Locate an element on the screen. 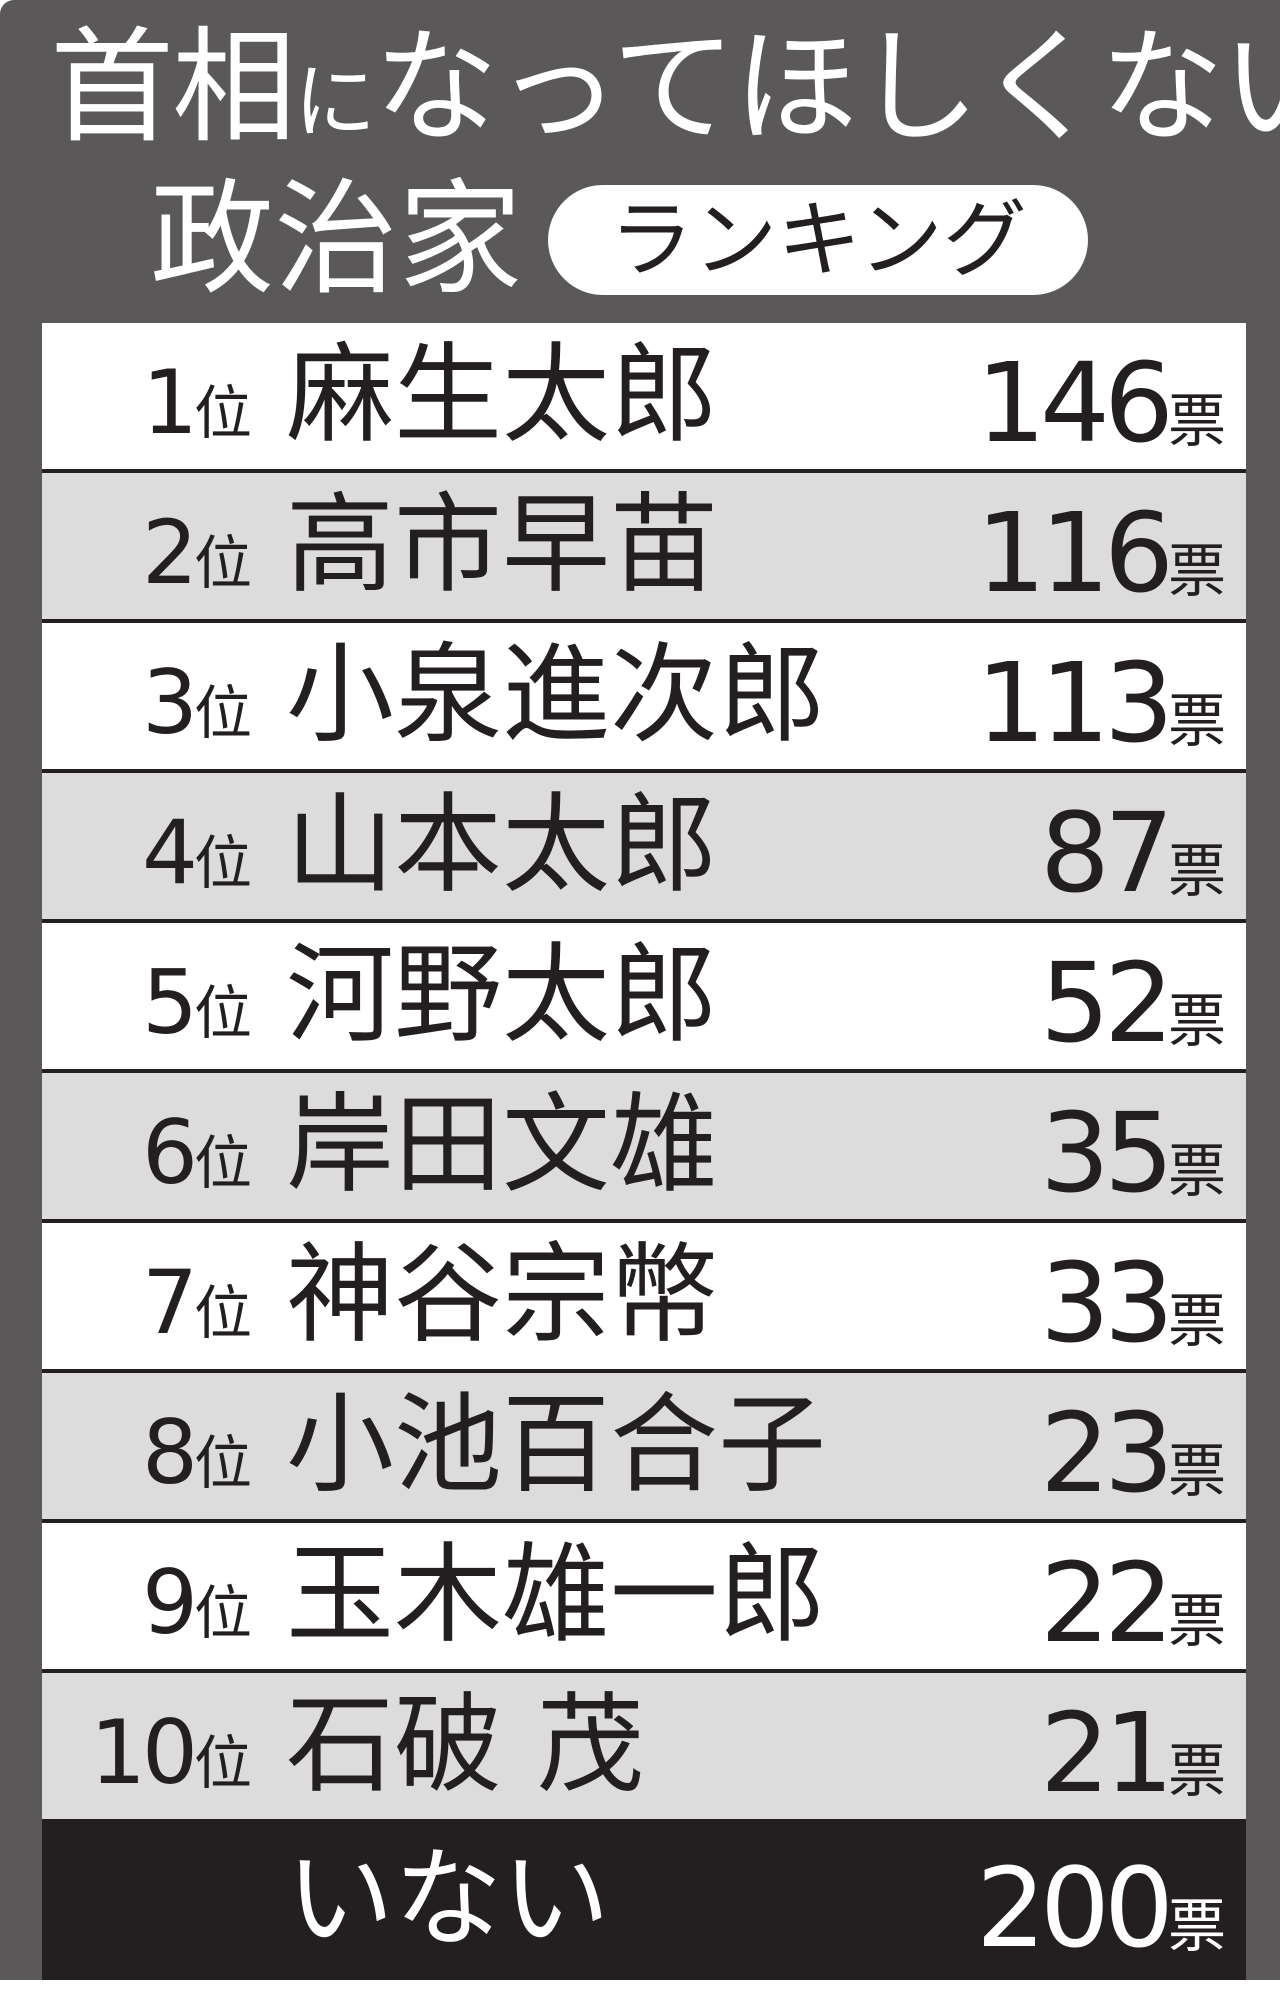 Image resolution: width=1280 pixels, height=2014 pixels. rank-cell: 9位 is located at coordinates (147, 1596).